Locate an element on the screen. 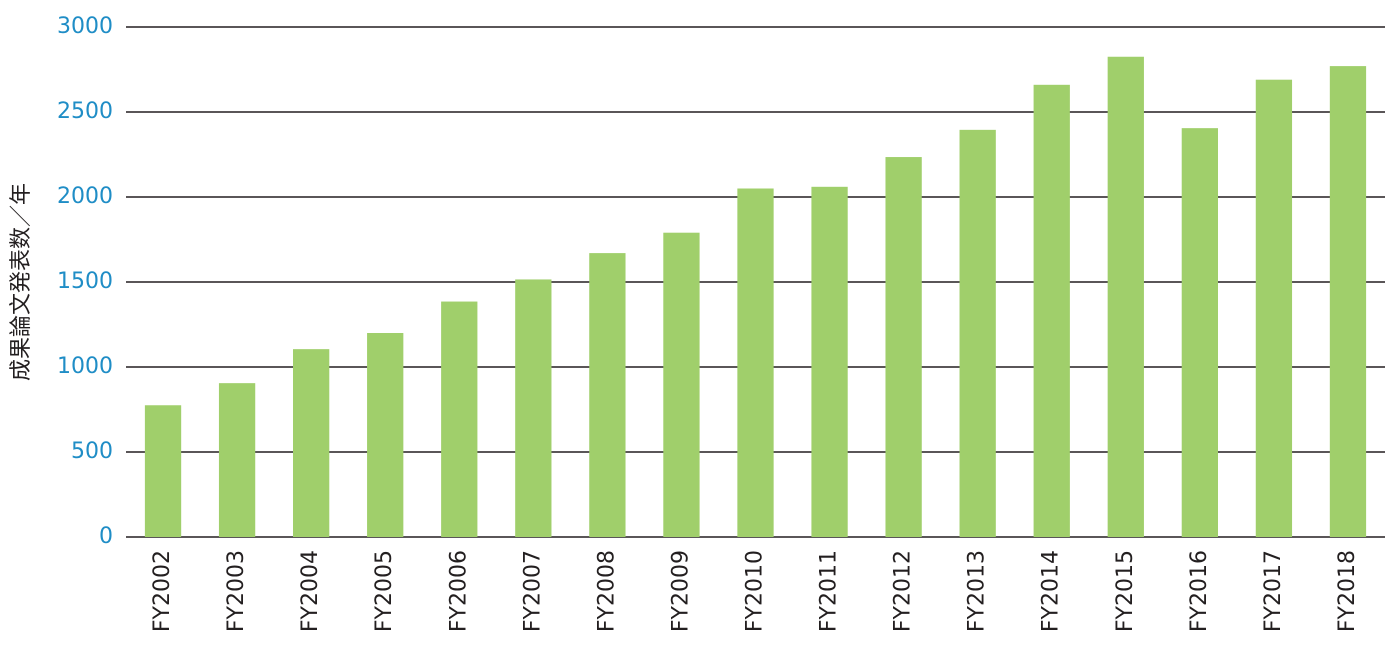 The width and height of the screenshot is (1400, 664). x-tick-label: FY2016 is located at coordinates (1199, 591).